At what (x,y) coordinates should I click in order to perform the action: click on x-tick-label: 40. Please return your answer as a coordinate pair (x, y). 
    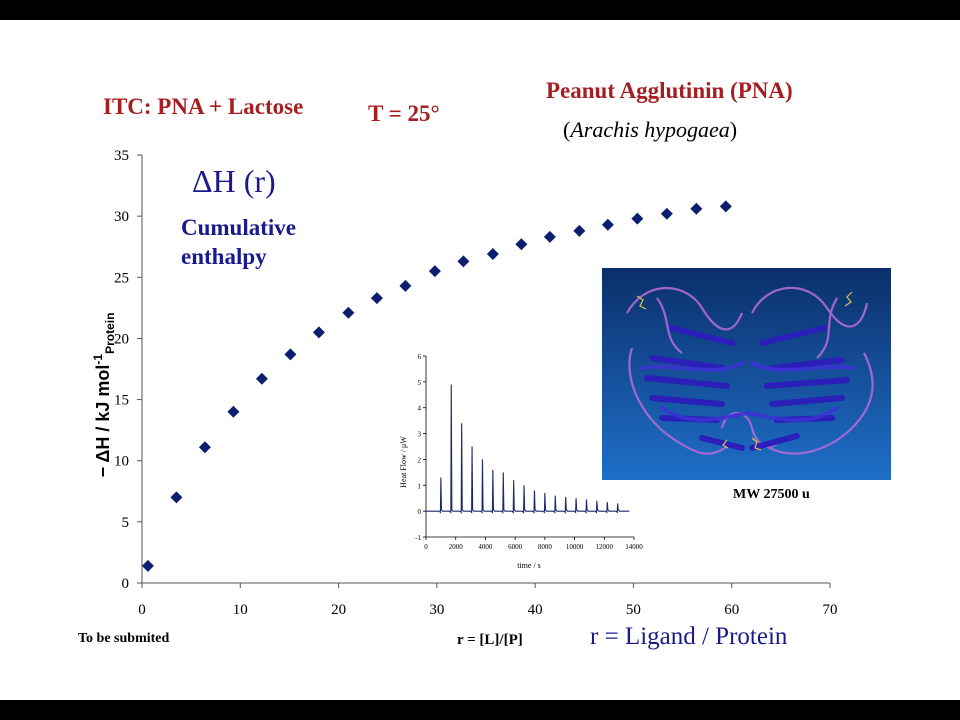
    Looking at the image, I should click on (535, 610).